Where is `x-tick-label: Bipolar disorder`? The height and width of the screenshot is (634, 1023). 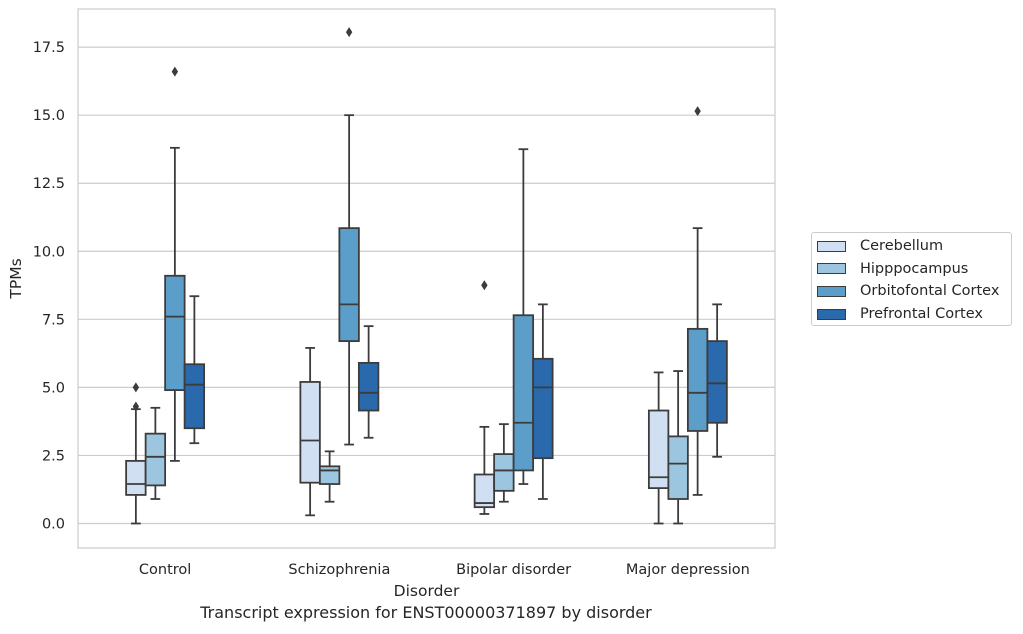
x-tick-label: Bipolar disorder is located at coordinates (513, 570).